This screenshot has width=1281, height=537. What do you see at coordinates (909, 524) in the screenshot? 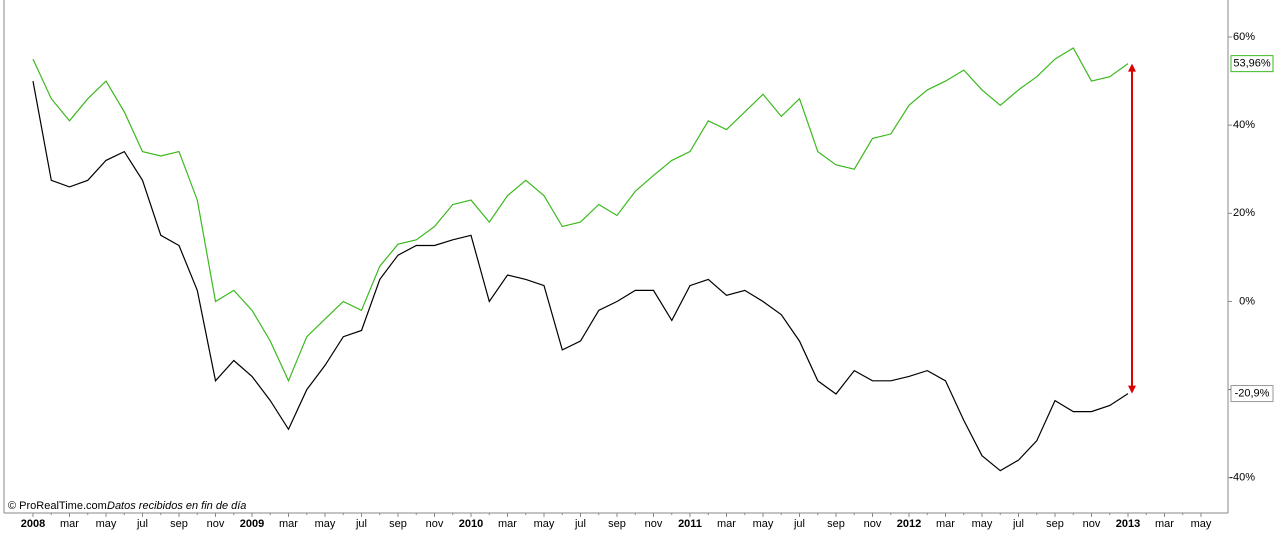
I see `x-tick-label: 2012` at bounding box center [909, 524].